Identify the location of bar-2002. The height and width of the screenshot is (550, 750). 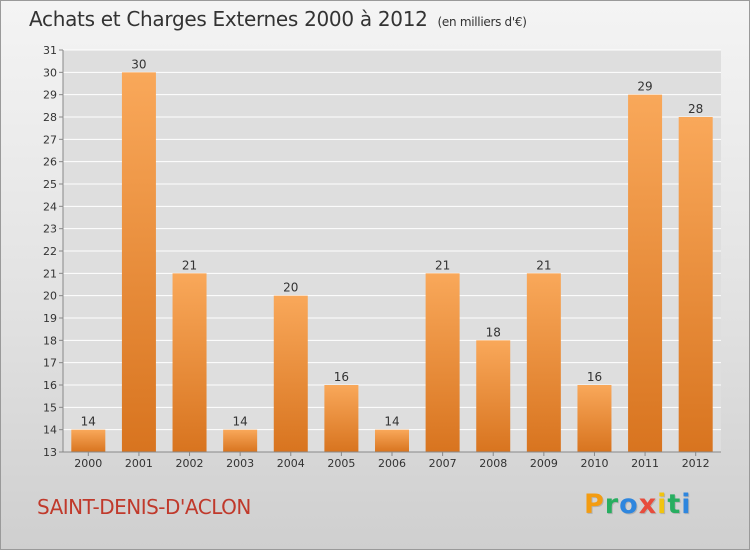
(189, 362).